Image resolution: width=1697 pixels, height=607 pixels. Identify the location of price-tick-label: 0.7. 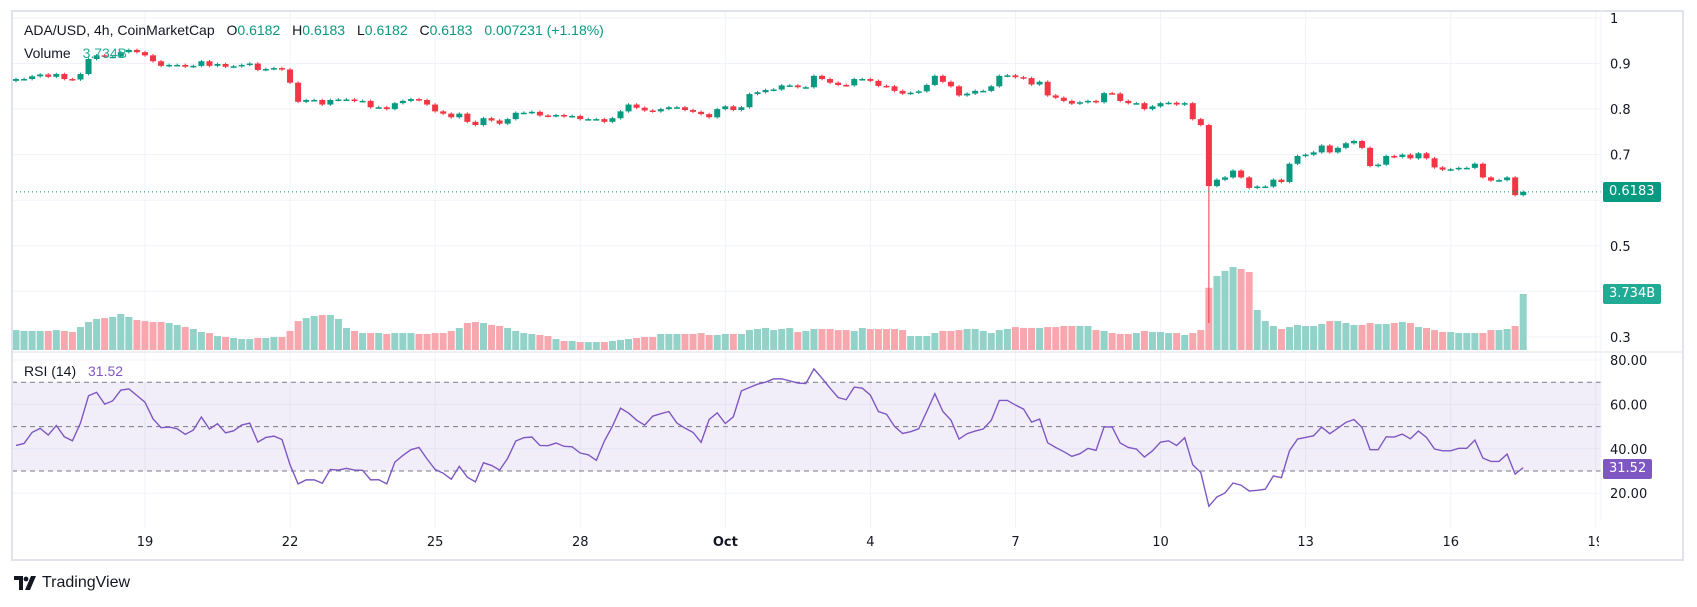
(1620, 156).